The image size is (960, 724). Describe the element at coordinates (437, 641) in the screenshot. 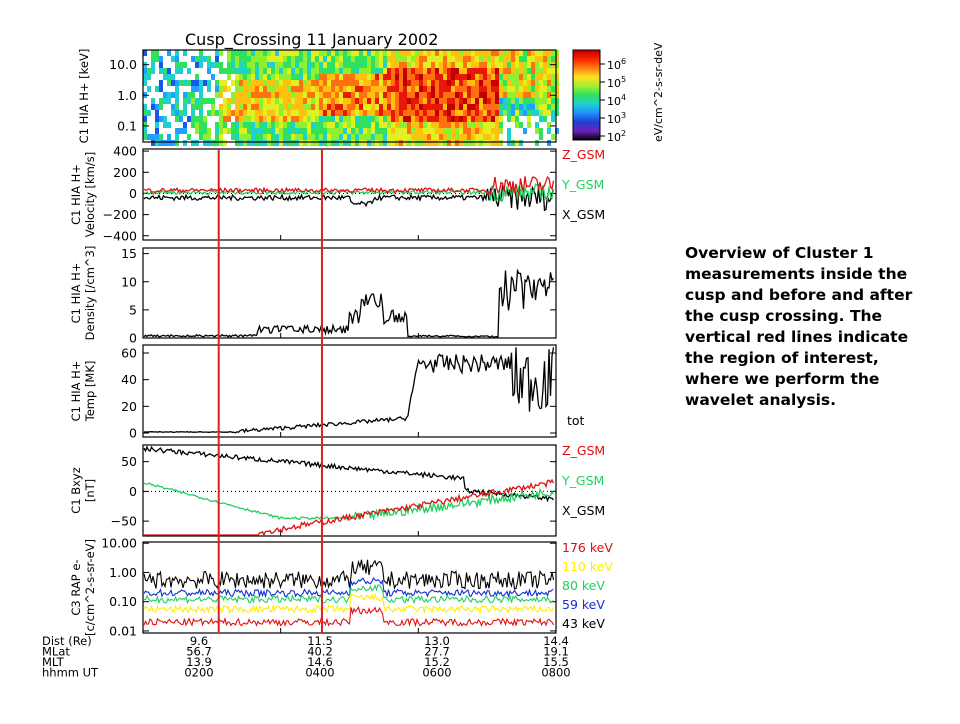

I see `xaxis-row-value: 13.0` at that location.